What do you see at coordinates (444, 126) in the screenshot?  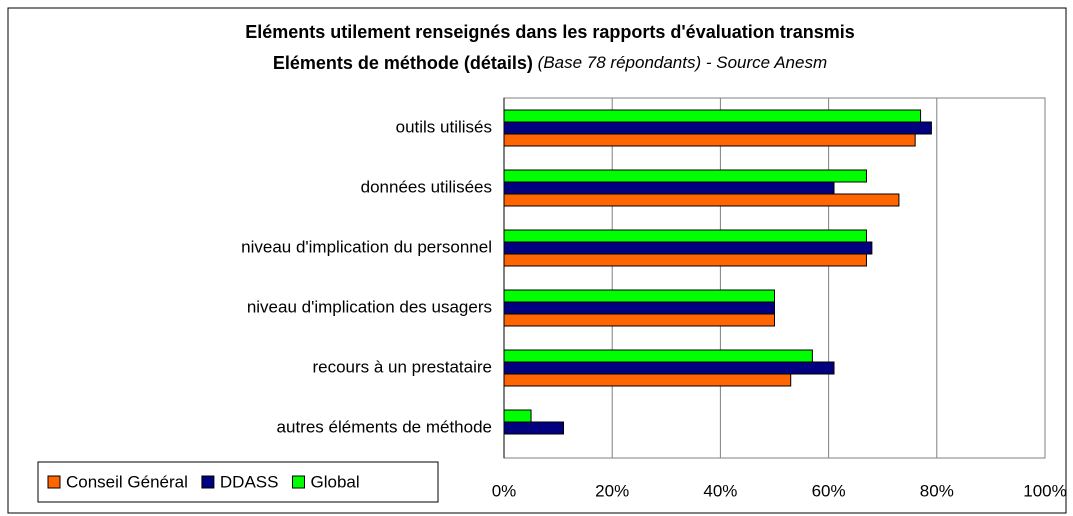 I see `y-tick-label: outils utilisés` at bounding box center [444, 126].